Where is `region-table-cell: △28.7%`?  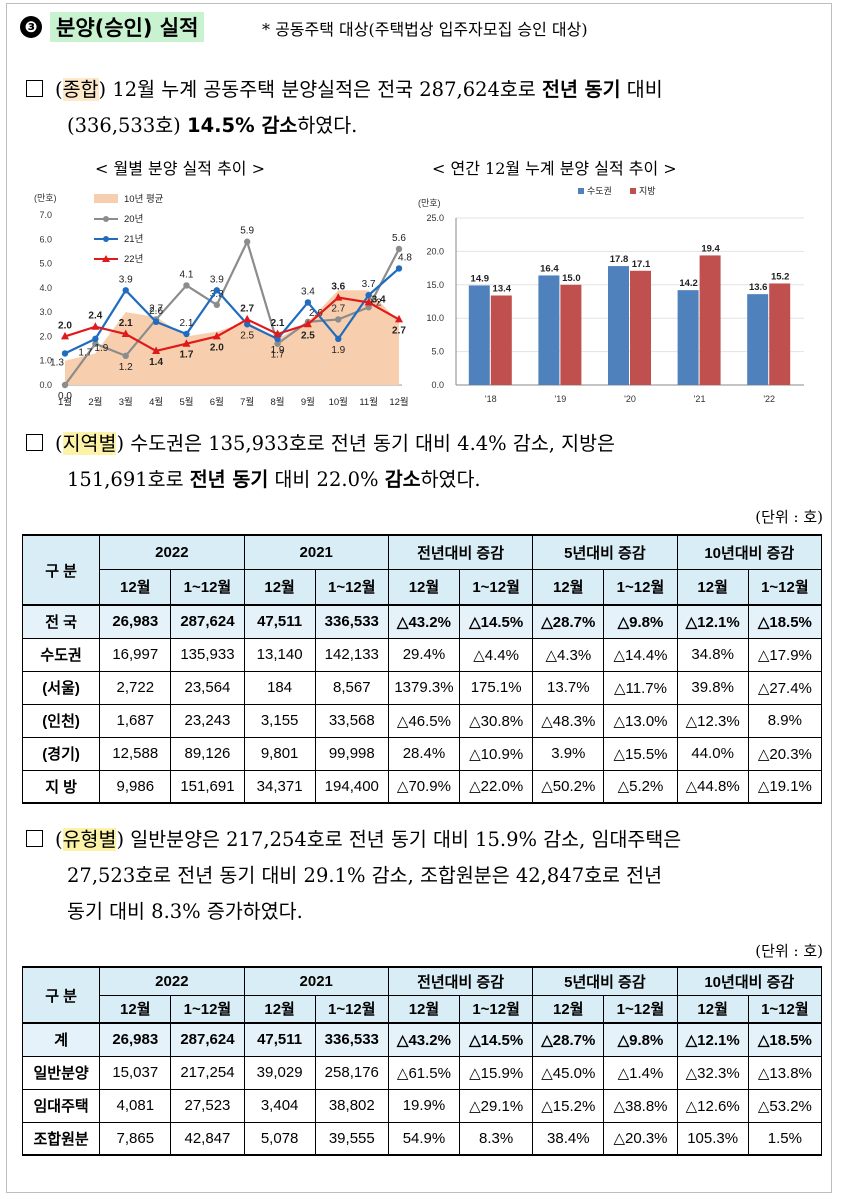 region-table-cell: △28.7% is located at coordinates (568, 621).